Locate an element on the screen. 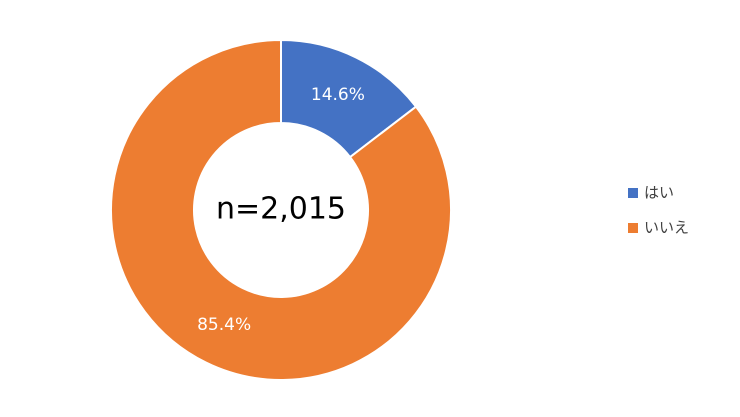 The image size is (740, 417). legend-label: はい is located at coordinates (659, 193).